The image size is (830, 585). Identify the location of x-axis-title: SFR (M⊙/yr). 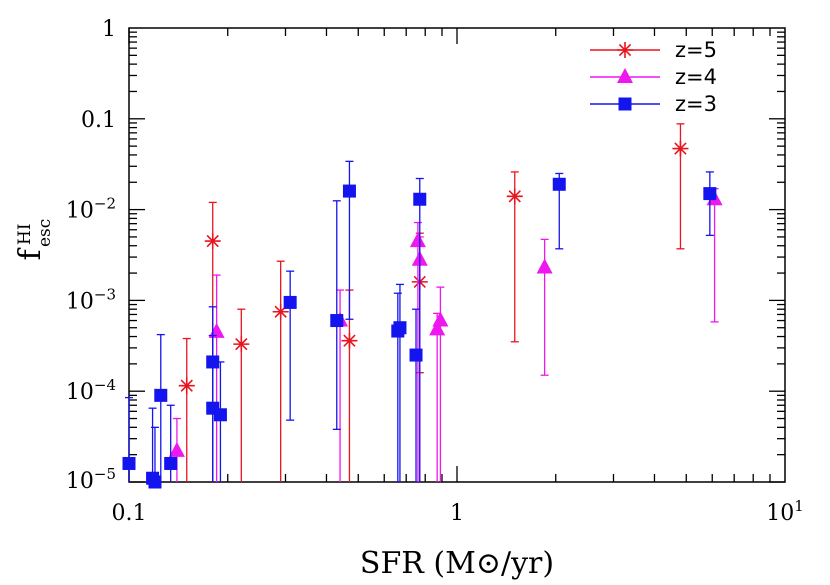
(457, 563).